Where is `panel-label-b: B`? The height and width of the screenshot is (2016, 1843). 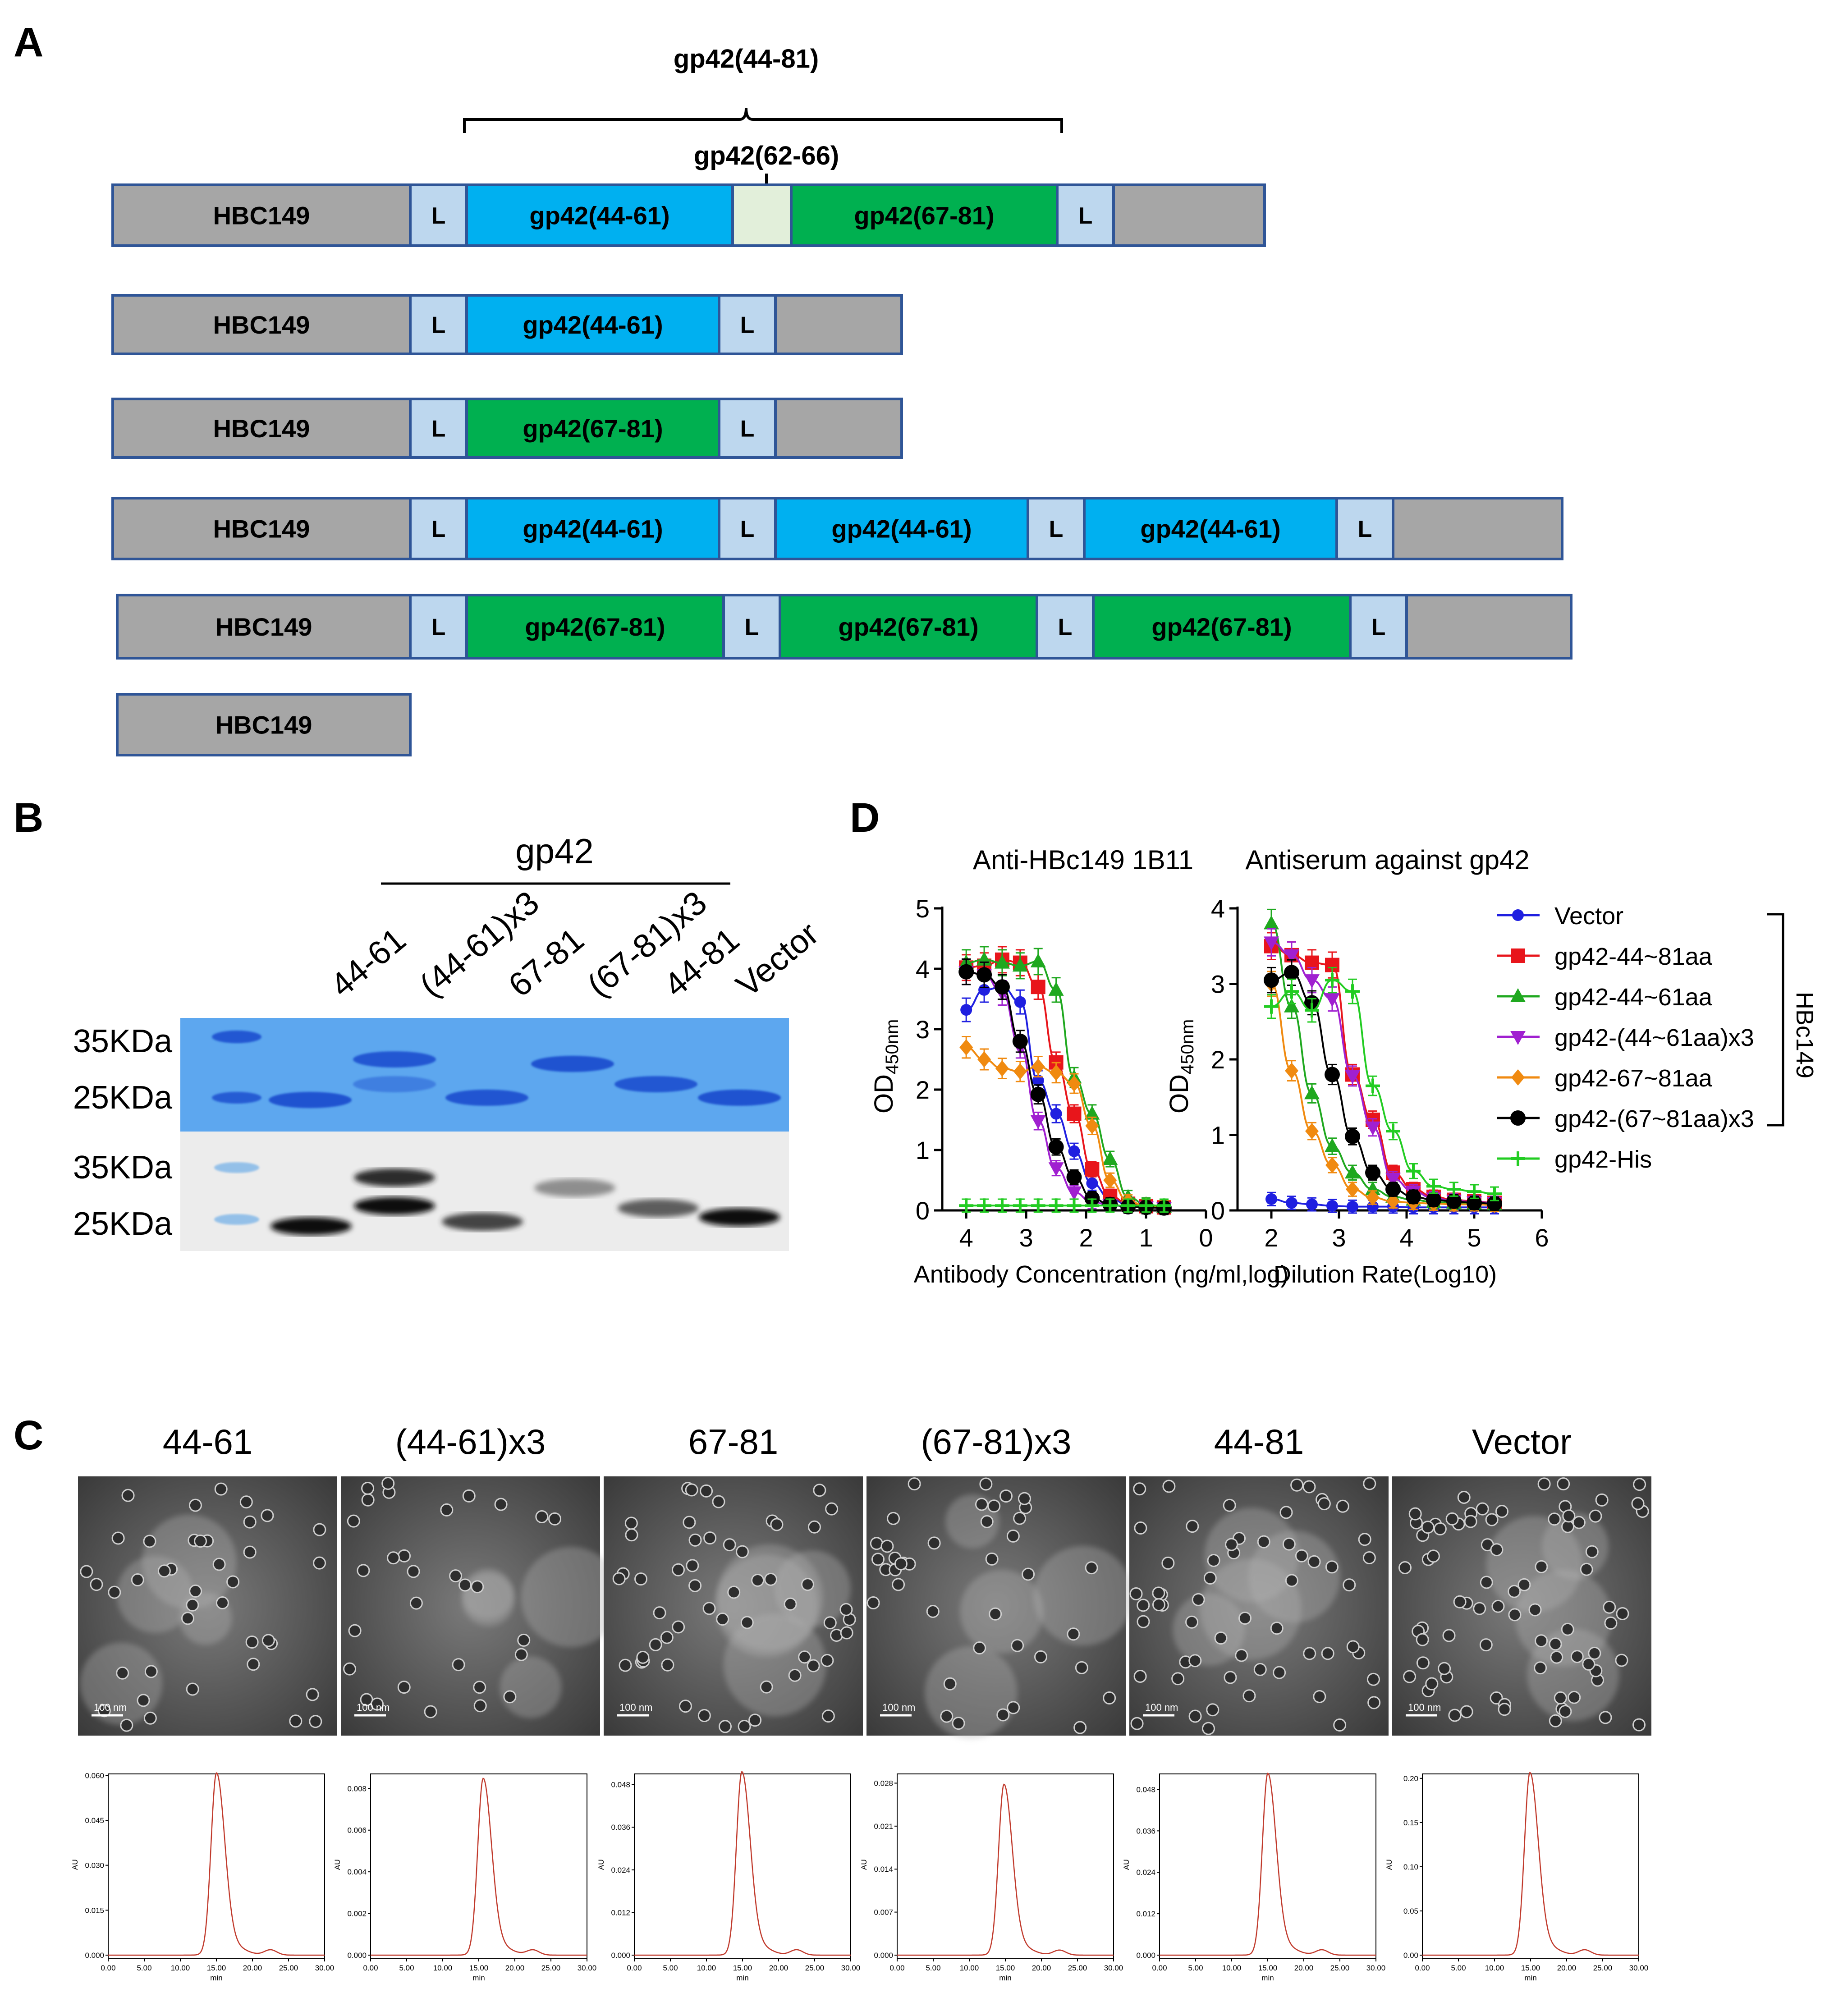
panel-label-b: B is located at coordinates (29, 818).